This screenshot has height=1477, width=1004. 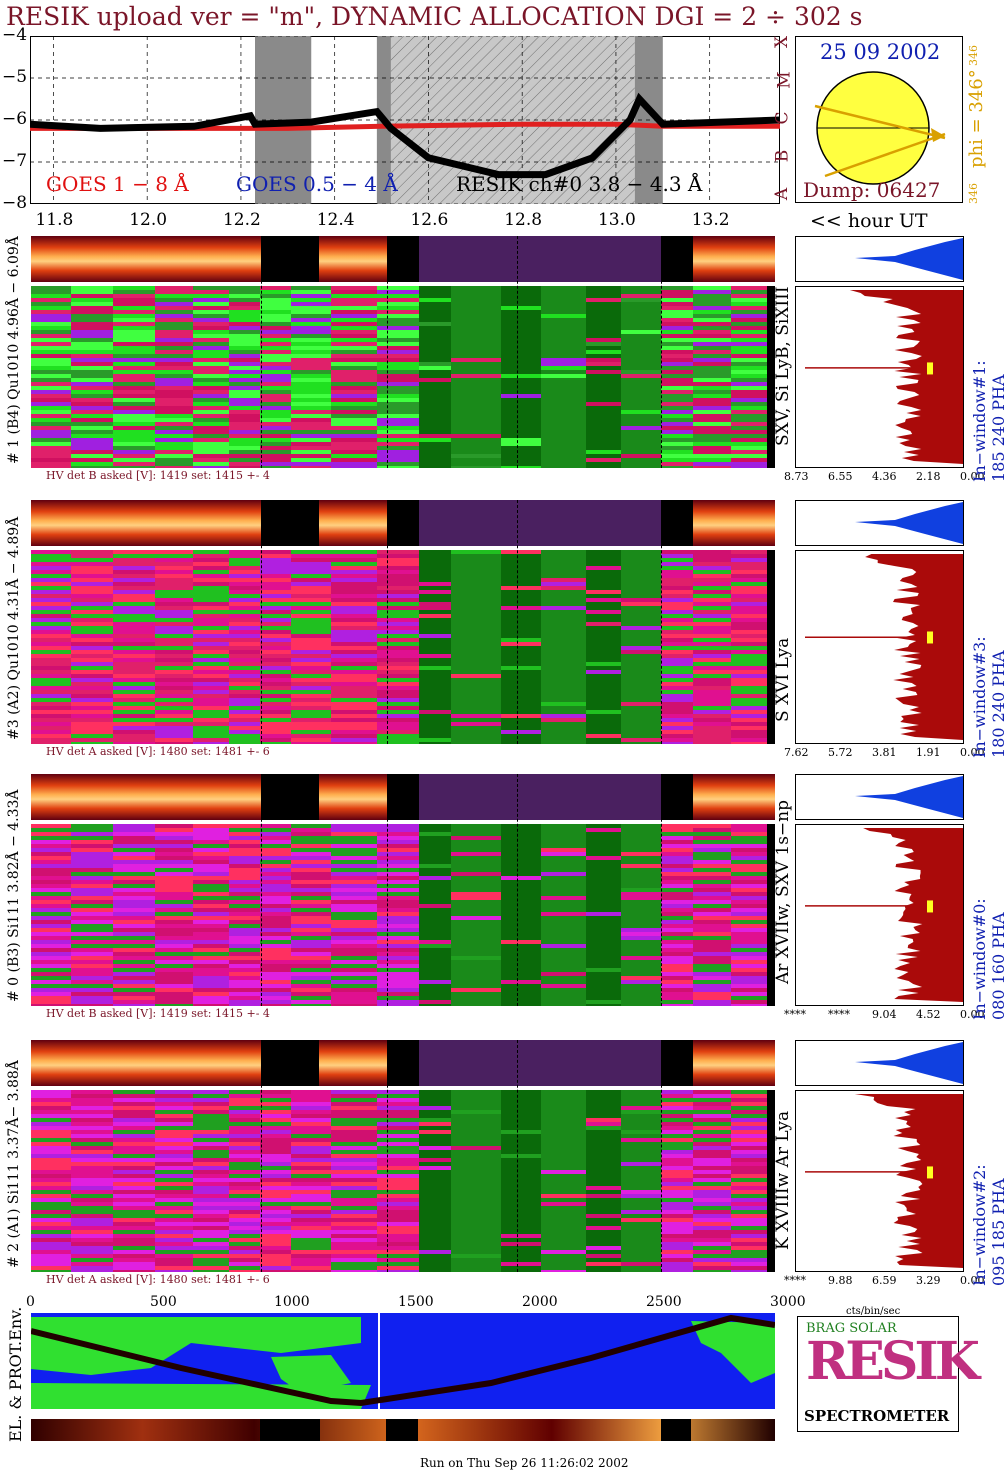 What do you see at coordinates (403, 1181) in the screenshot?
I see `detector-3-spectrogram` at bounding box center [403, 1181].